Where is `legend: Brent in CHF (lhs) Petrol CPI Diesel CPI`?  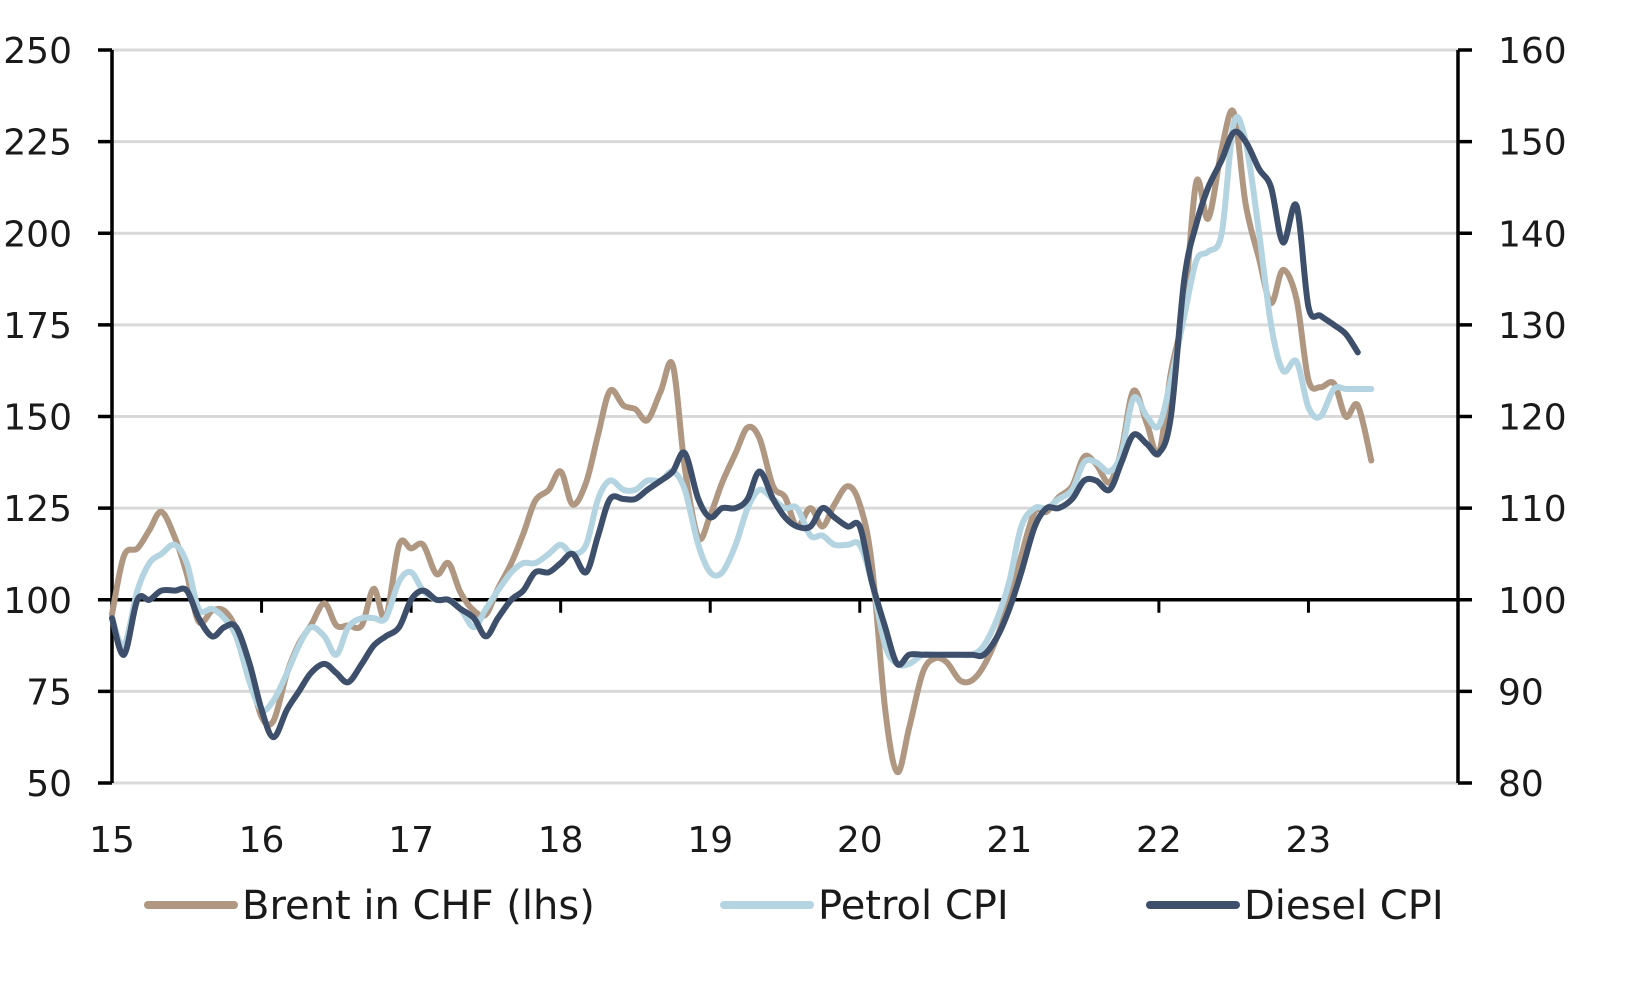 legend: Brent in CHF (lhs) Petrol CPI Diesel CPI is located at coordinates (794, 906).